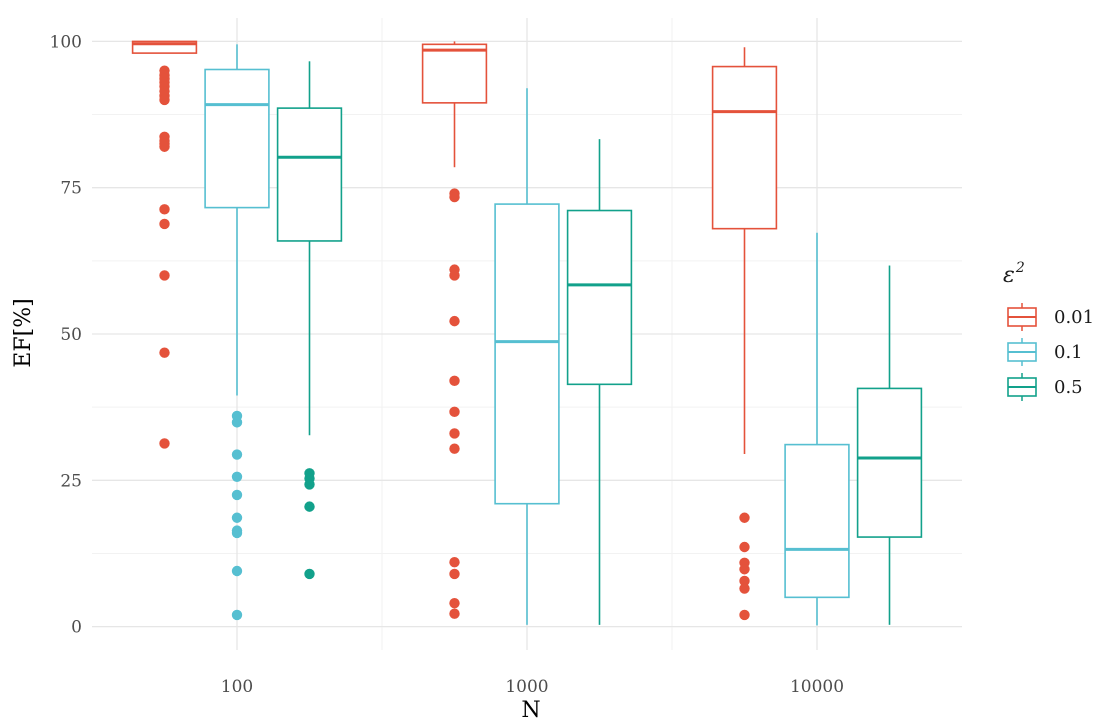 The height and width of the screenshot is (724, 1097). I want to click on box-0.1-1000, so click(527, 356).